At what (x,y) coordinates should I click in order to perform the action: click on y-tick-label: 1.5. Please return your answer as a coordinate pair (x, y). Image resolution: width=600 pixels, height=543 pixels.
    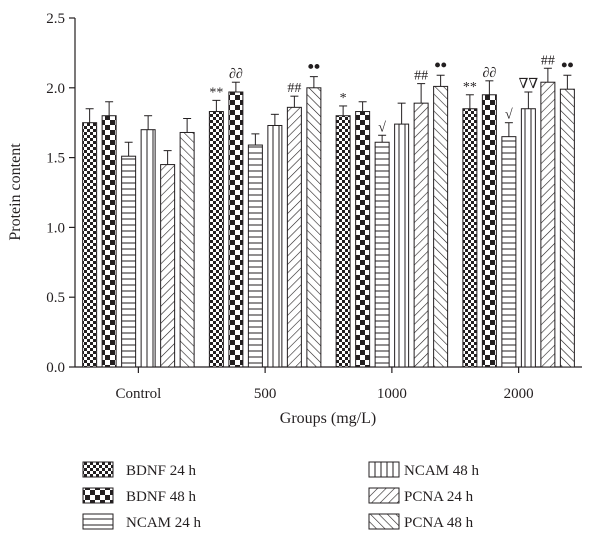
    Looking at the image, I should click on (55, 159).